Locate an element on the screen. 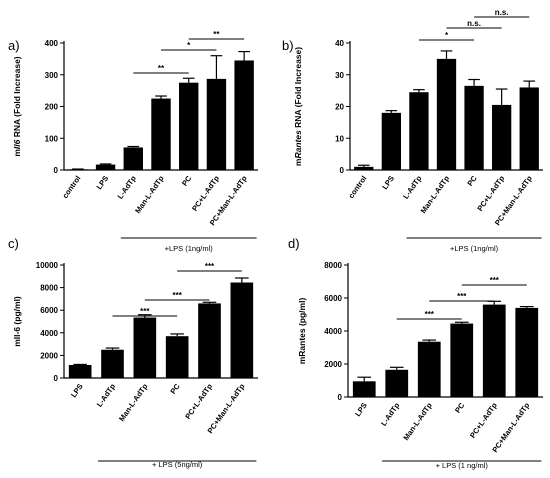 Image resolution: width=550 pixels, height=478 pixels. y-tick-label: 40 is located at coordinates (339, 43).